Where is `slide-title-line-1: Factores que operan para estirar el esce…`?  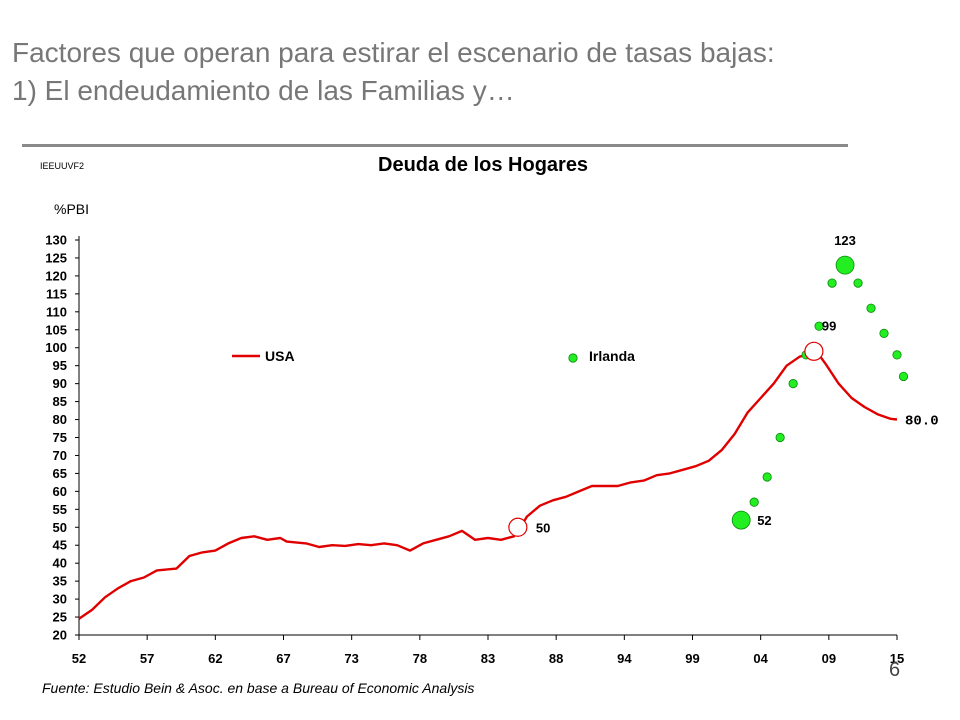
slide-title-line-1: Factores que operan para estirar el esce… is located at coordinates (393, 52).